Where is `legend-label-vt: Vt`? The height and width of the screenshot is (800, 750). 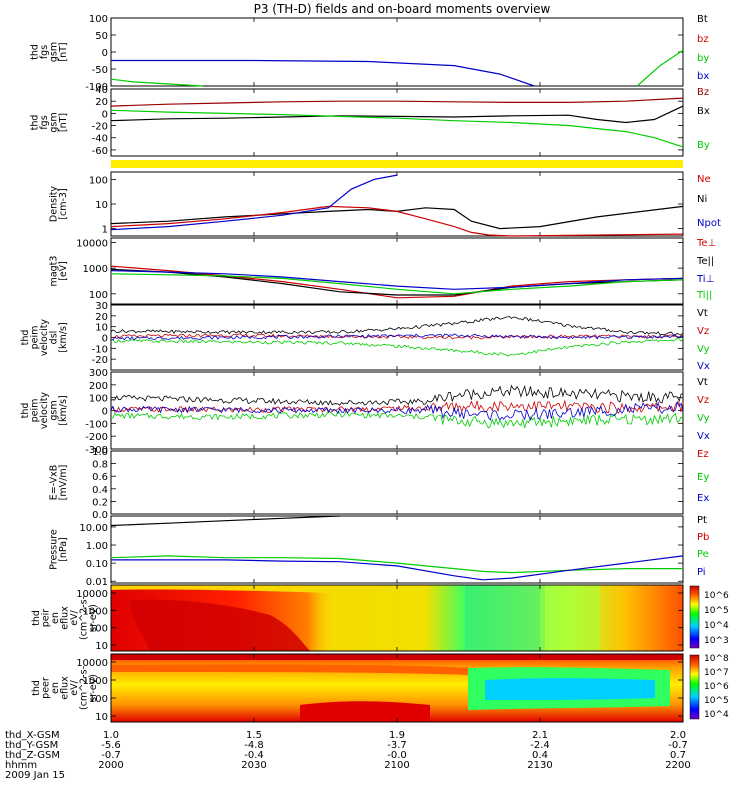
legend-label-vt: Vt is located at coordinates (702, 382).